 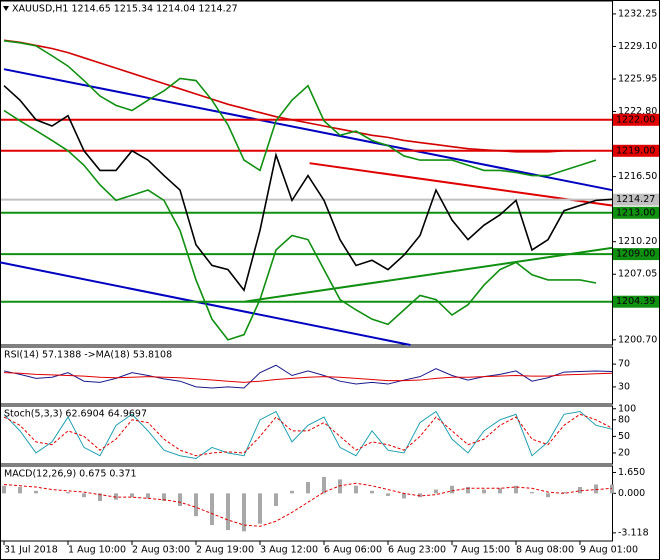 What do you see at coordinates (88, 355) in the screenshot?
I see `panel-title: RSI(14) 57.1388 ->MA(18) 53.8108` at bounding box center [88, 355].